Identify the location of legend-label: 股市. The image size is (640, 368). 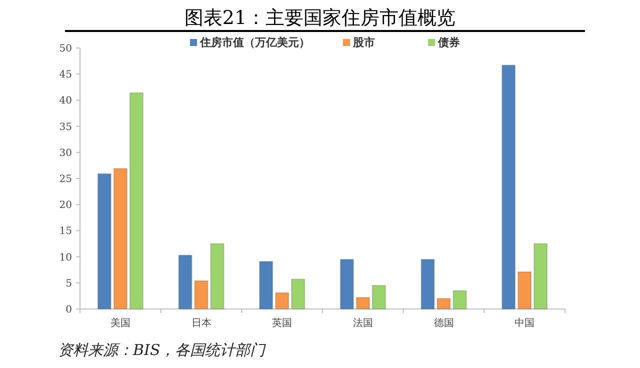
(363, 42).